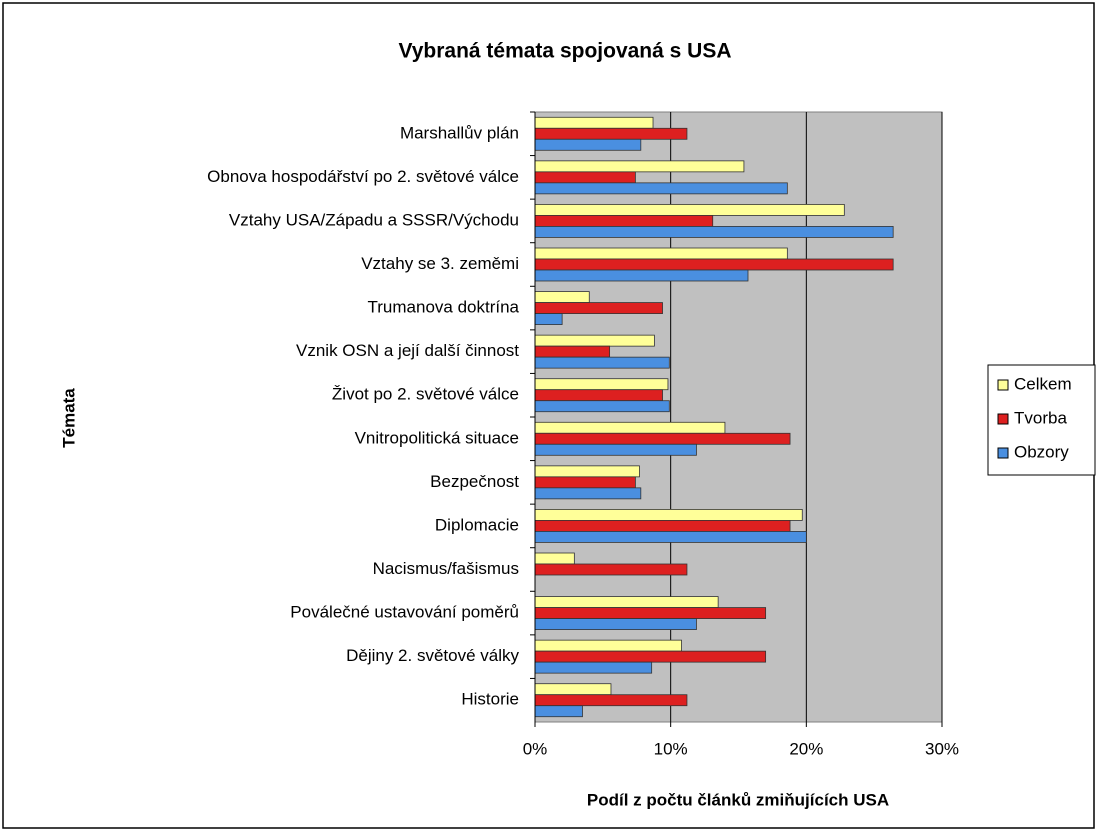  Describe the element at coordinates (425, 394) in the screenshot. I see `y-tick-label: Život po 2. světové válce` at that location.